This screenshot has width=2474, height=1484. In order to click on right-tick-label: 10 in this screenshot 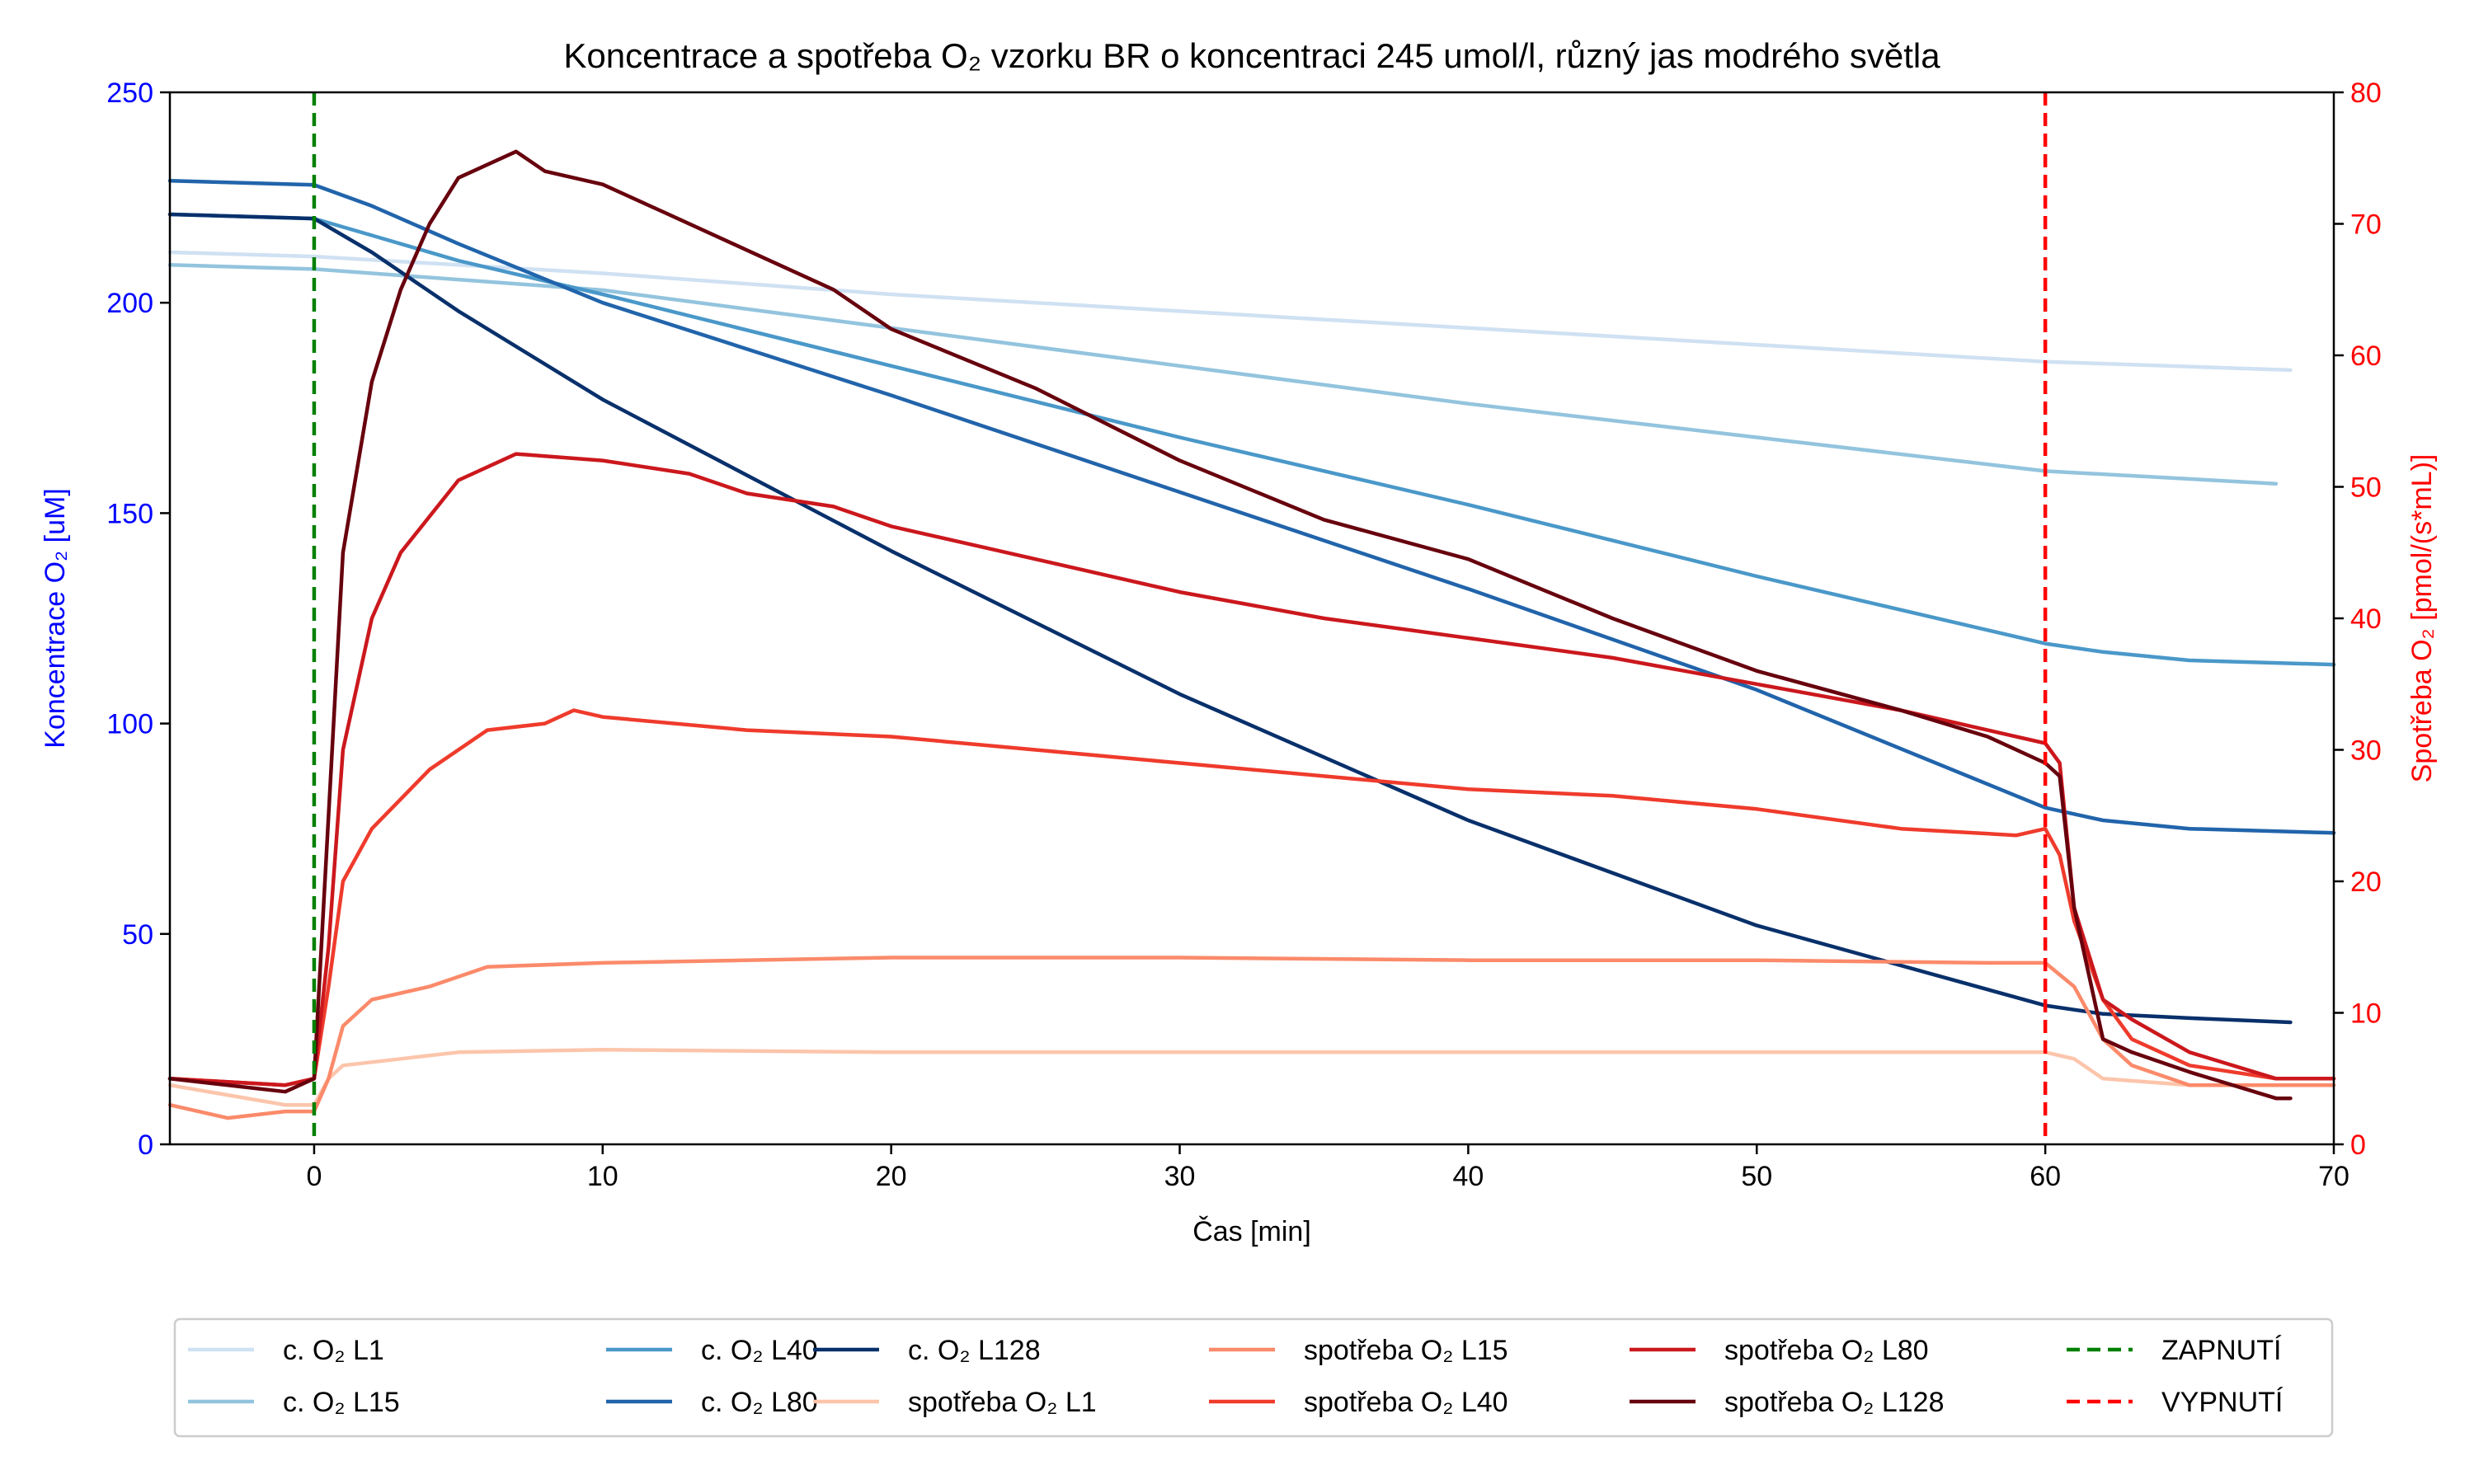, I will do `click(2366, 1014)`.